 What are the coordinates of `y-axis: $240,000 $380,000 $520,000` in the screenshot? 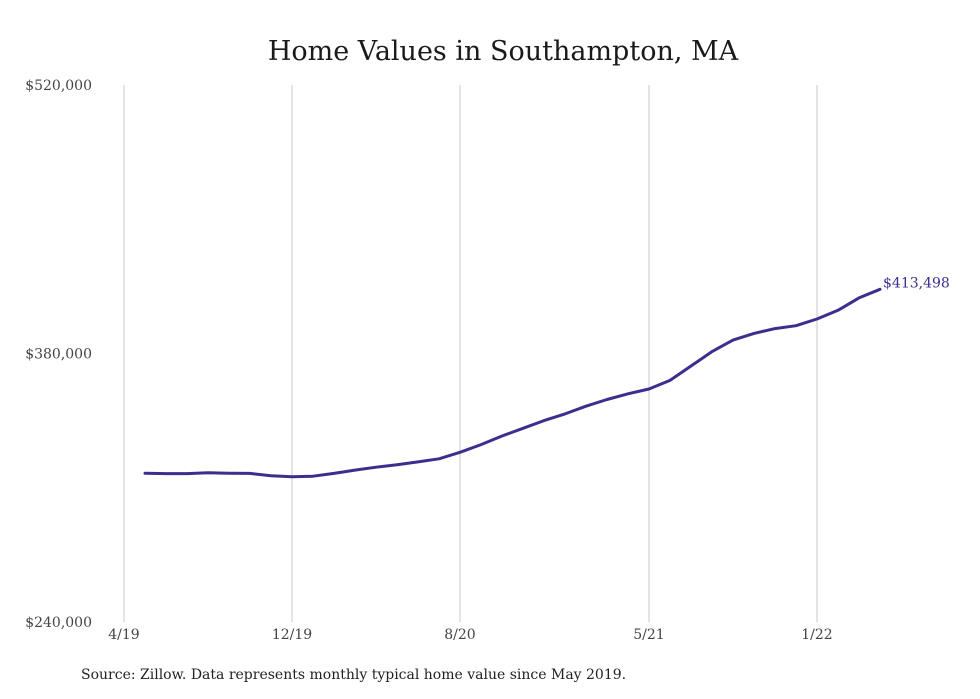 It's located at (58, 354).